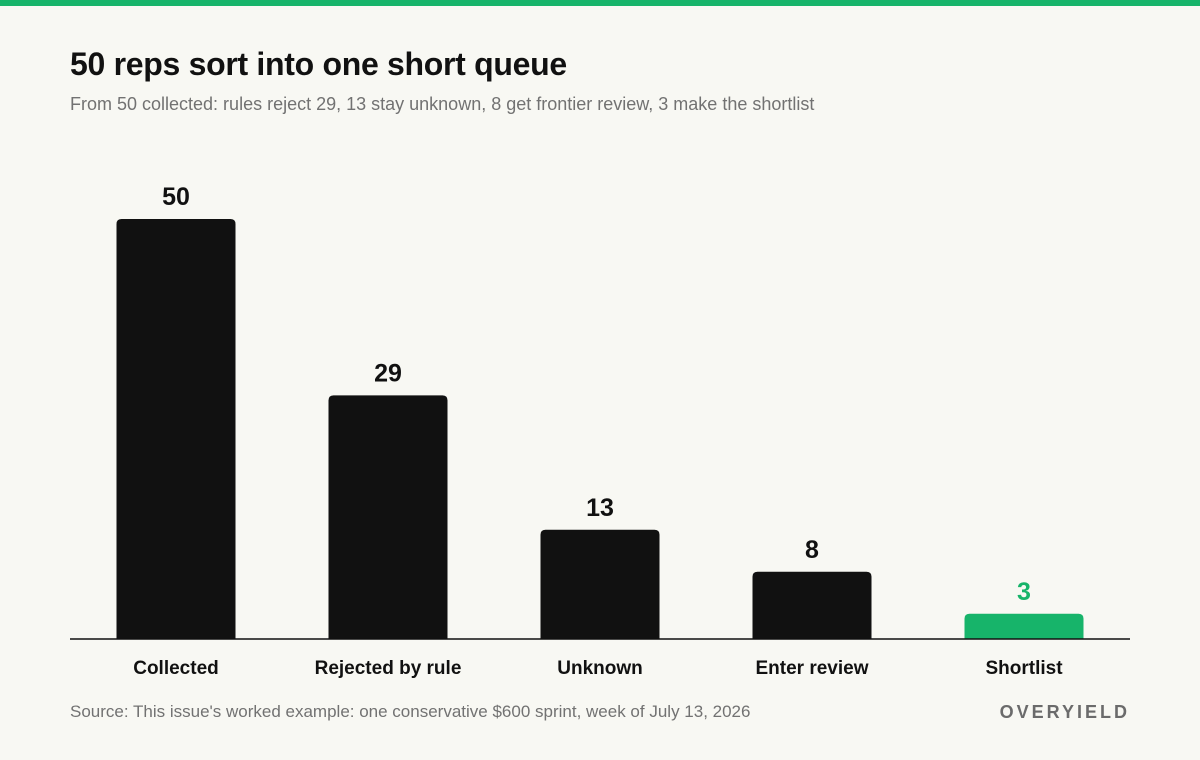  I want to click on bar-shortlist, so click(1024, 626).